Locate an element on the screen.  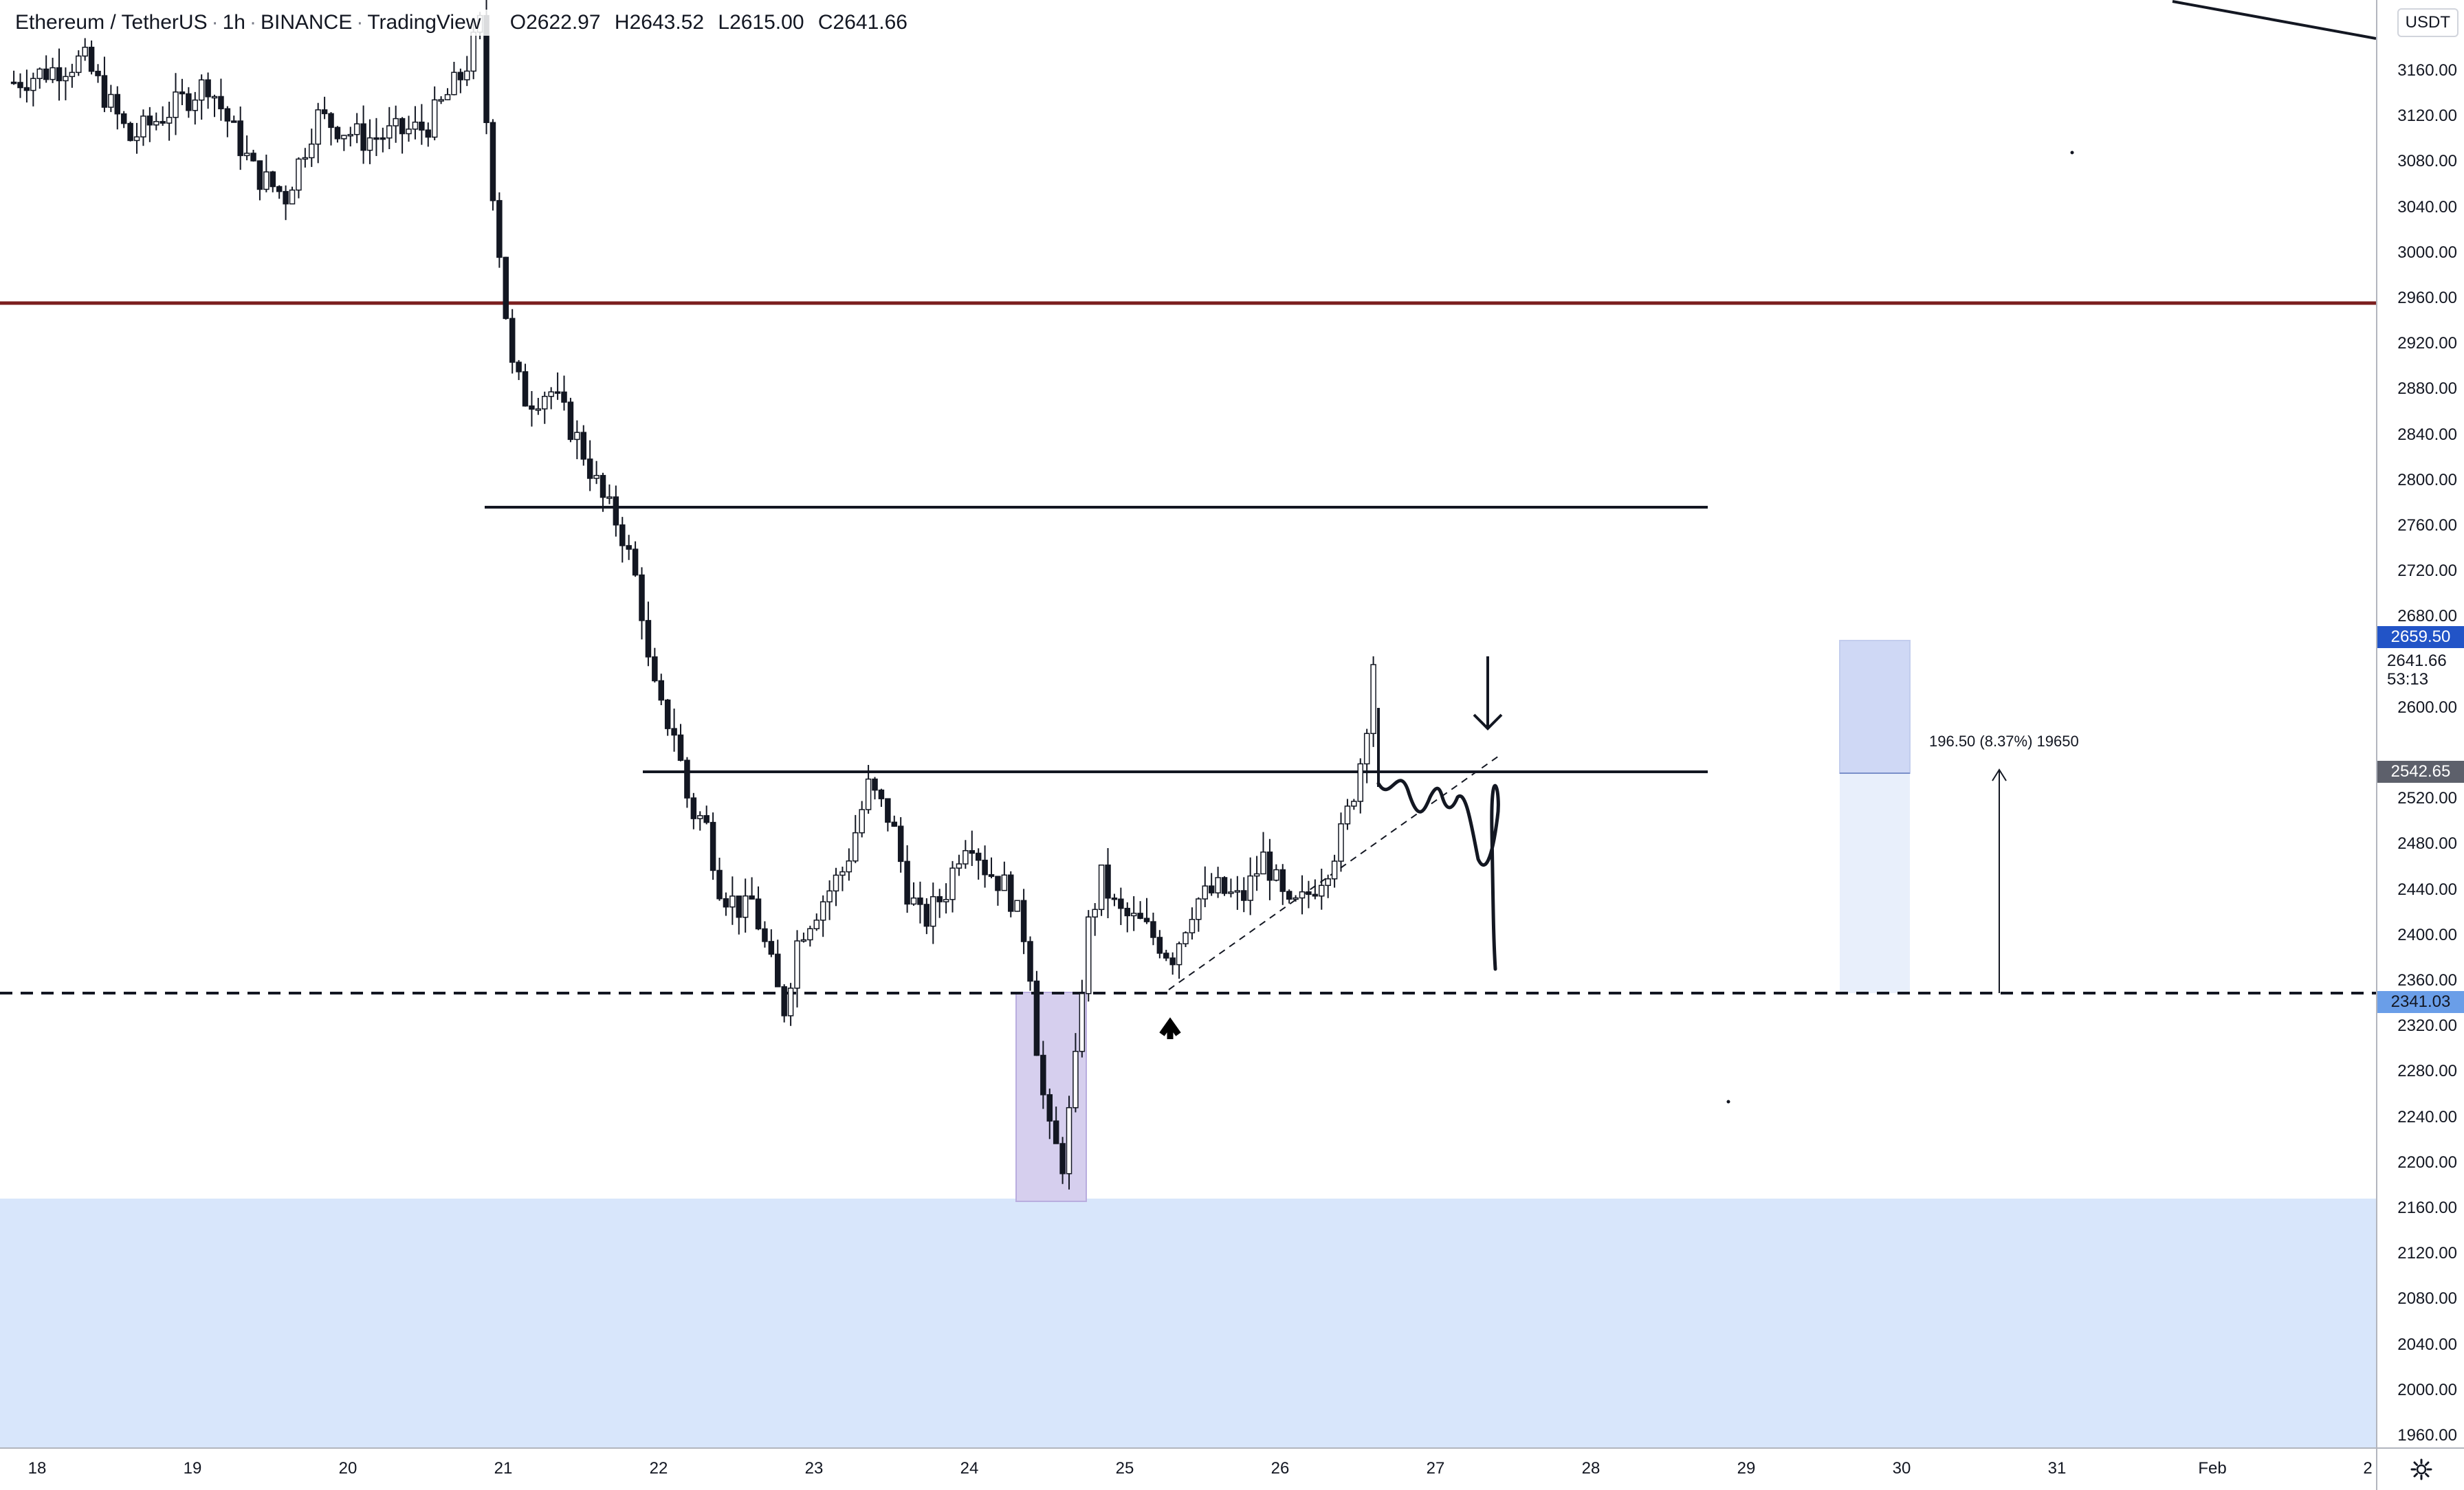
open-key: O is located at coordinates (518, 22).